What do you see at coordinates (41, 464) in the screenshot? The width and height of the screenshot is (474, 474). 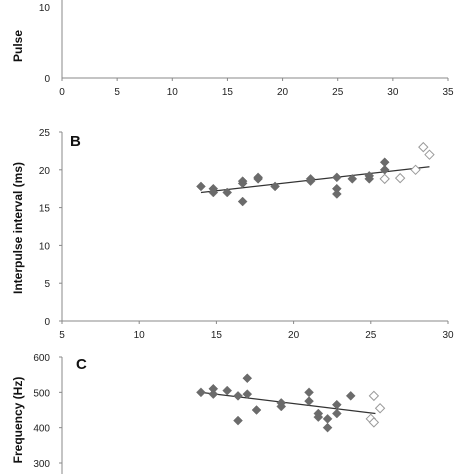 I see `panel-c-y-tick-label: 300` at bounding box center [41, 464].